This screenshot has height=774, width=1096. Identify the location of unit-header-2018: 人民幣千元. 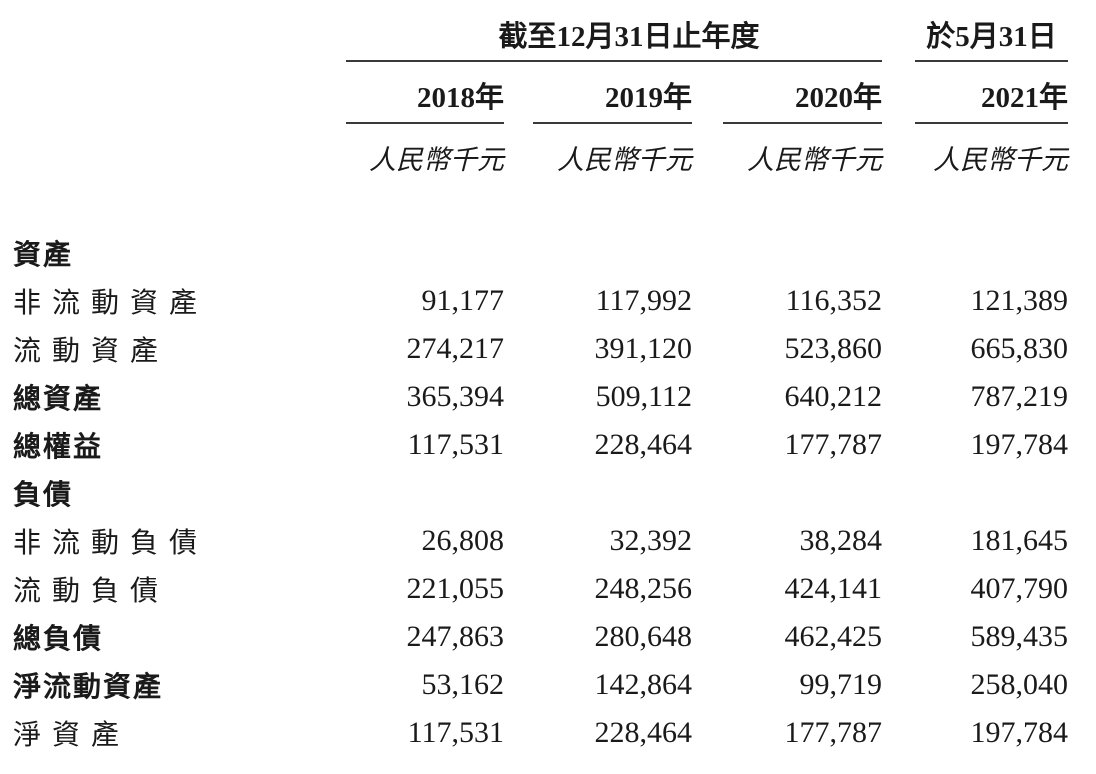
(436, 160).